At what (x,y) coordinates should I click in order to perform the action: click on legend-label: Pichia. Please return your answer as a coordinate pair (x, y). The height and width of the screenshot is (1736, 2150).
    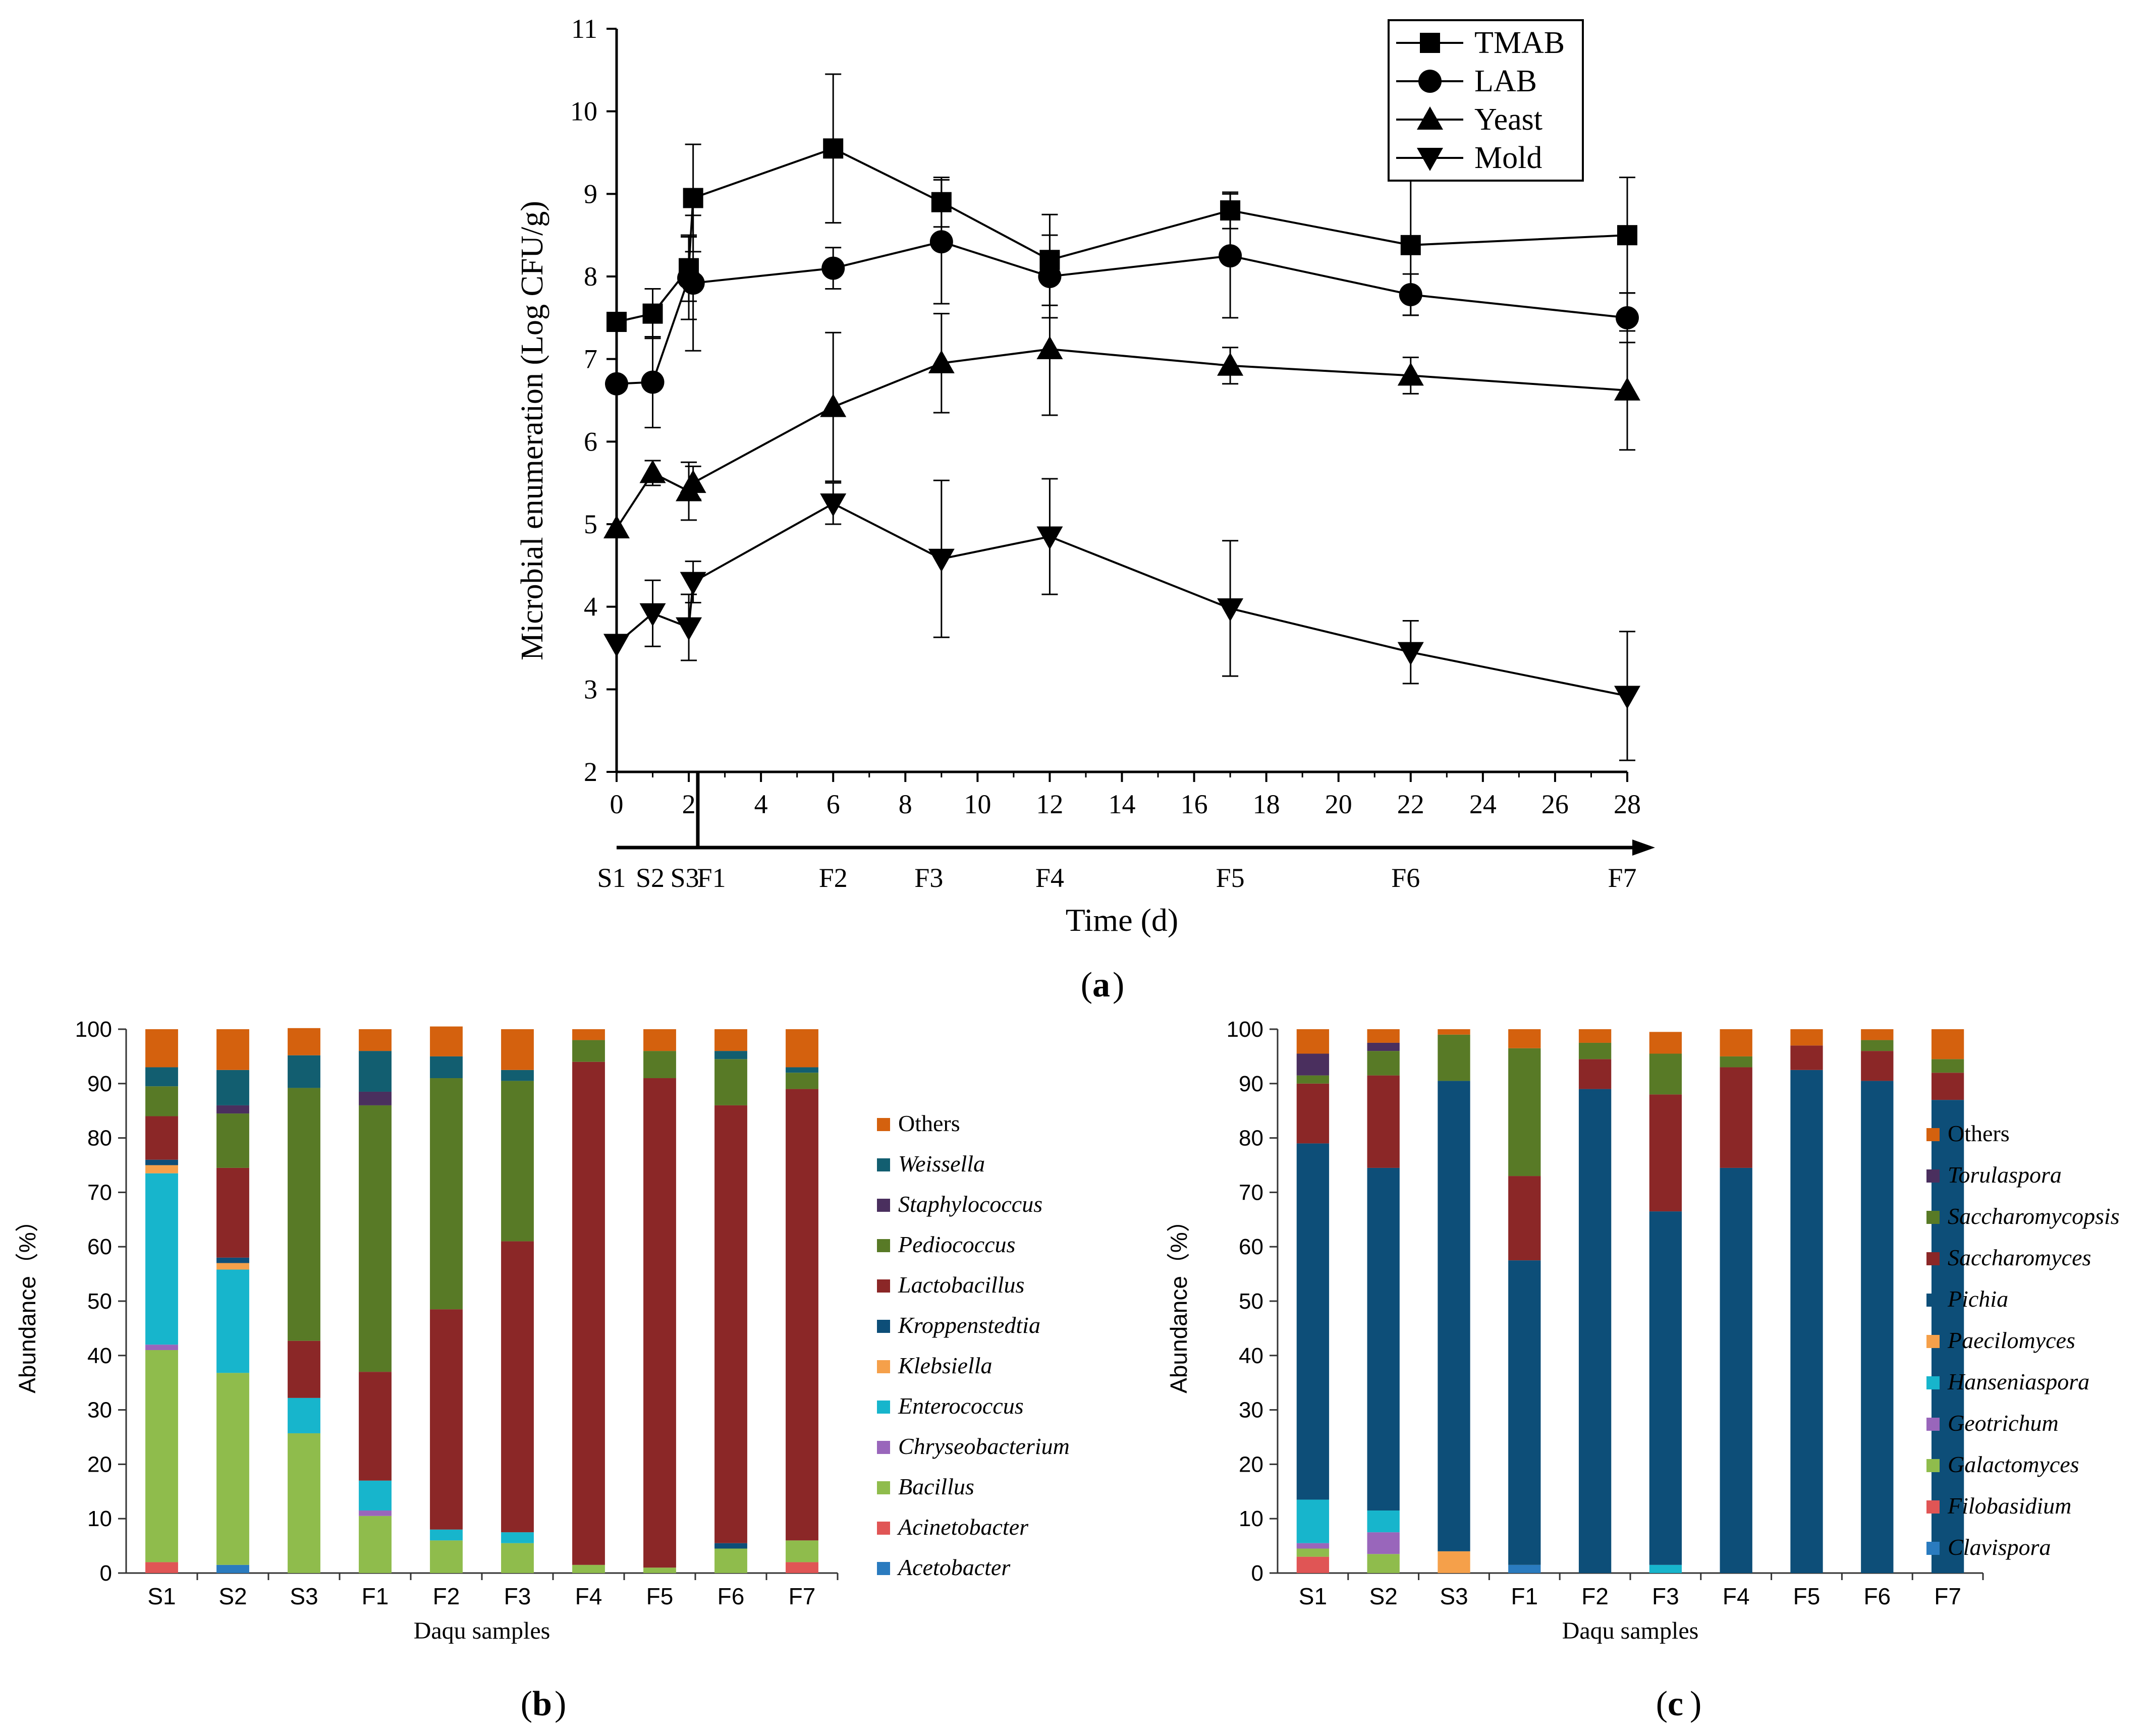
    Looking at the image, I should click on (1977, 1299).